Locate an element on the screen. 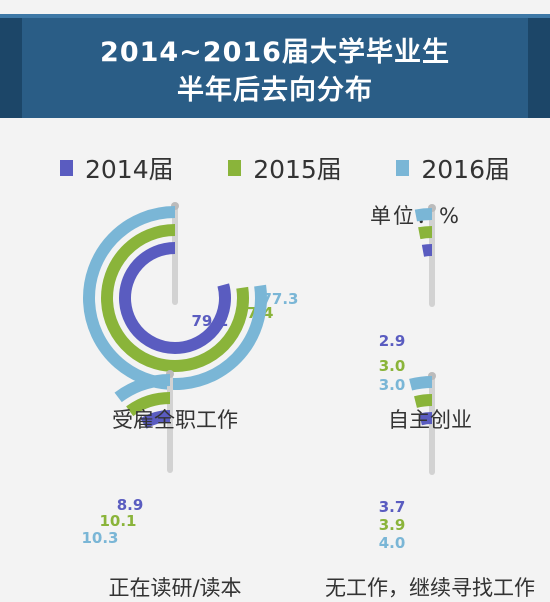 This screenshot has height=602, width=550. value-label-2-0: 8.9 is located at coordinates (130, 505).